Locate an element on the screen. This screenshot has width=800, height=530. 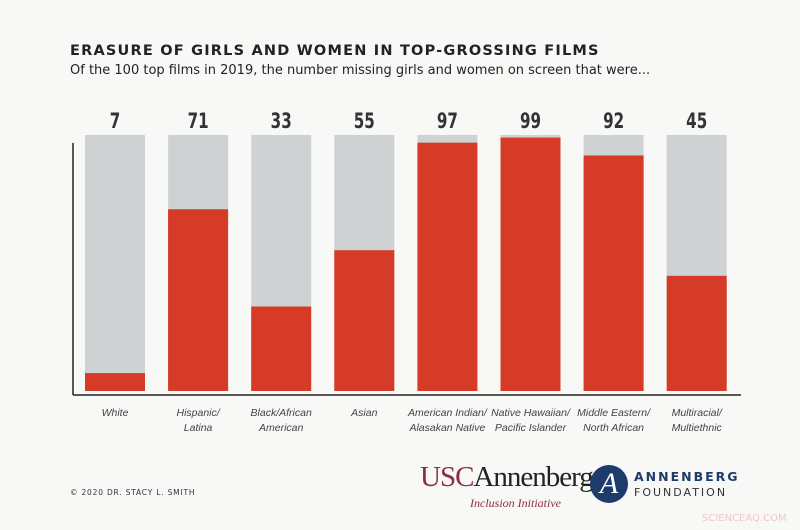
usc-annenberg-logo: USCAnnenberg is located at coordinates (507, 477).